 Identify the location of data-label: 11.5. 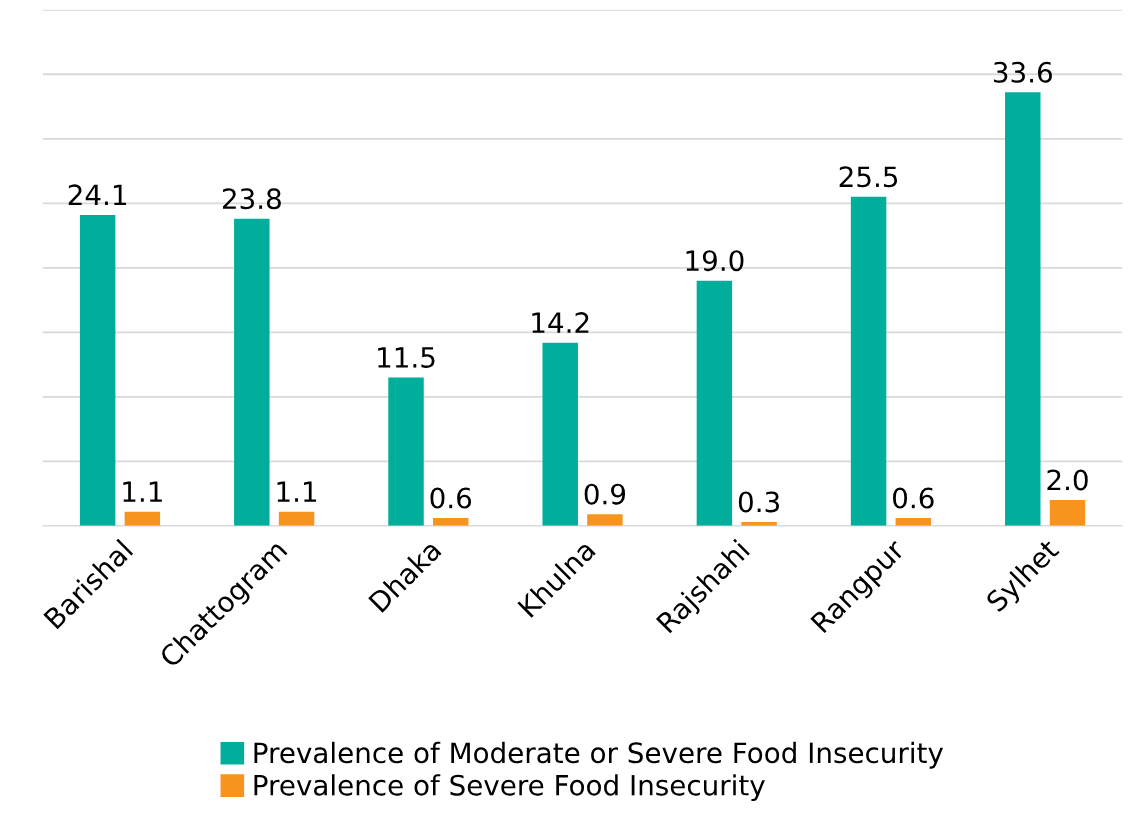
(406, 357).